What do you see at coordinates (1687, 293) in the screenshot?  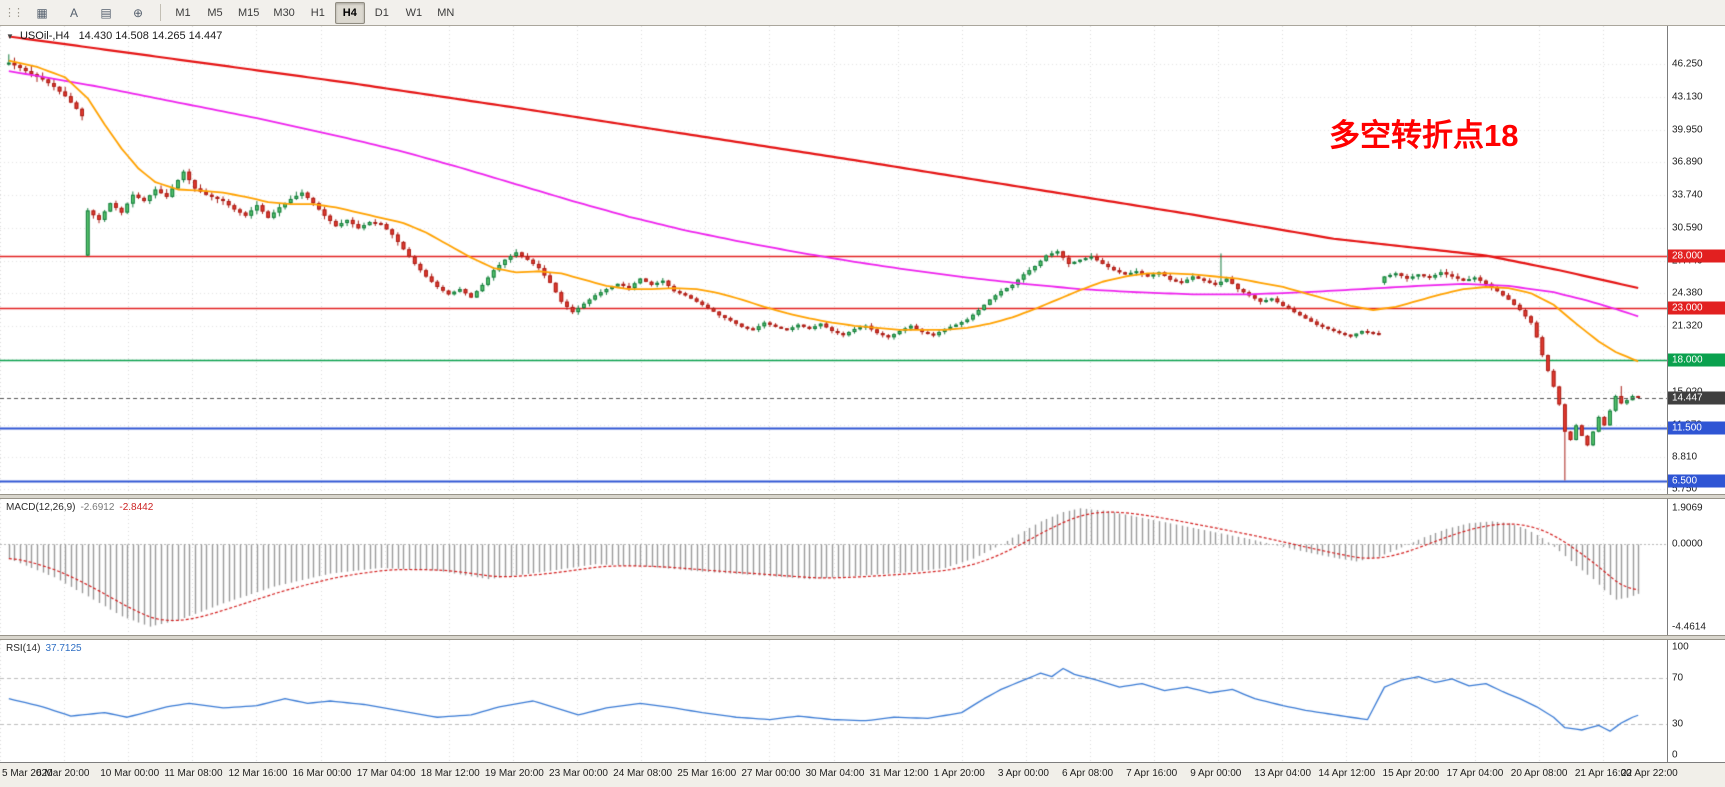 I see `price-axis-label: 24.380` at bounding box center [1687, 293].